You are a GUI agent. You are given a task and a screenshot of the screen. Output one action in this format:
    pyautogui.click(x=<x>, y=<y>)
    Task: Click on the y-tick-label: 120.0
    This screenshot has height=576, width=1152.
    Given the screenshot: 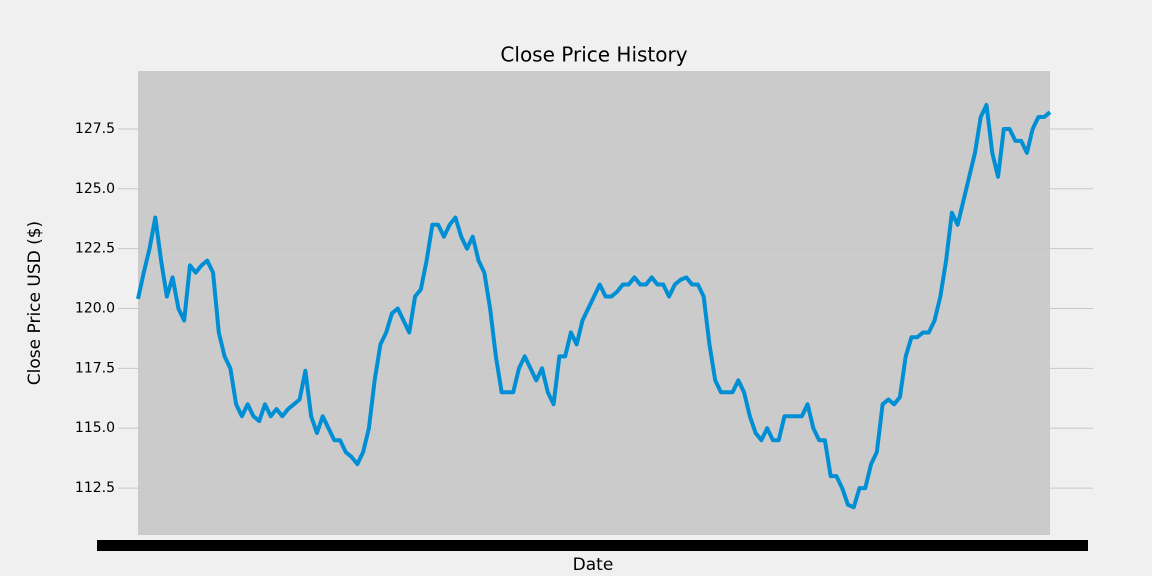 What is the action you would take?
    pyautogui.click(x=95, y=309)
    